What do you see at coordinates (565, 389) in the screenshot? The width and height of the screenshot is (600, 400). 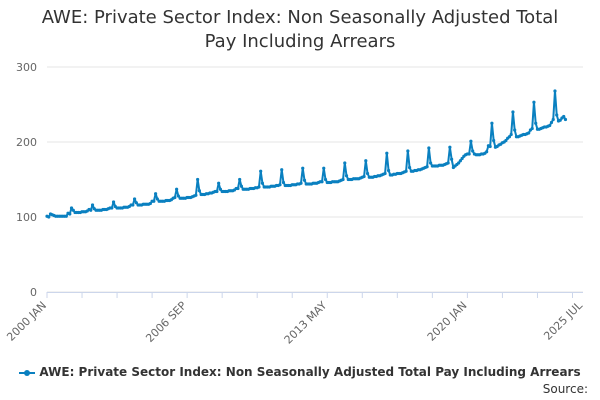 I see `source-label: Source:` at bounding box center [565, 389].